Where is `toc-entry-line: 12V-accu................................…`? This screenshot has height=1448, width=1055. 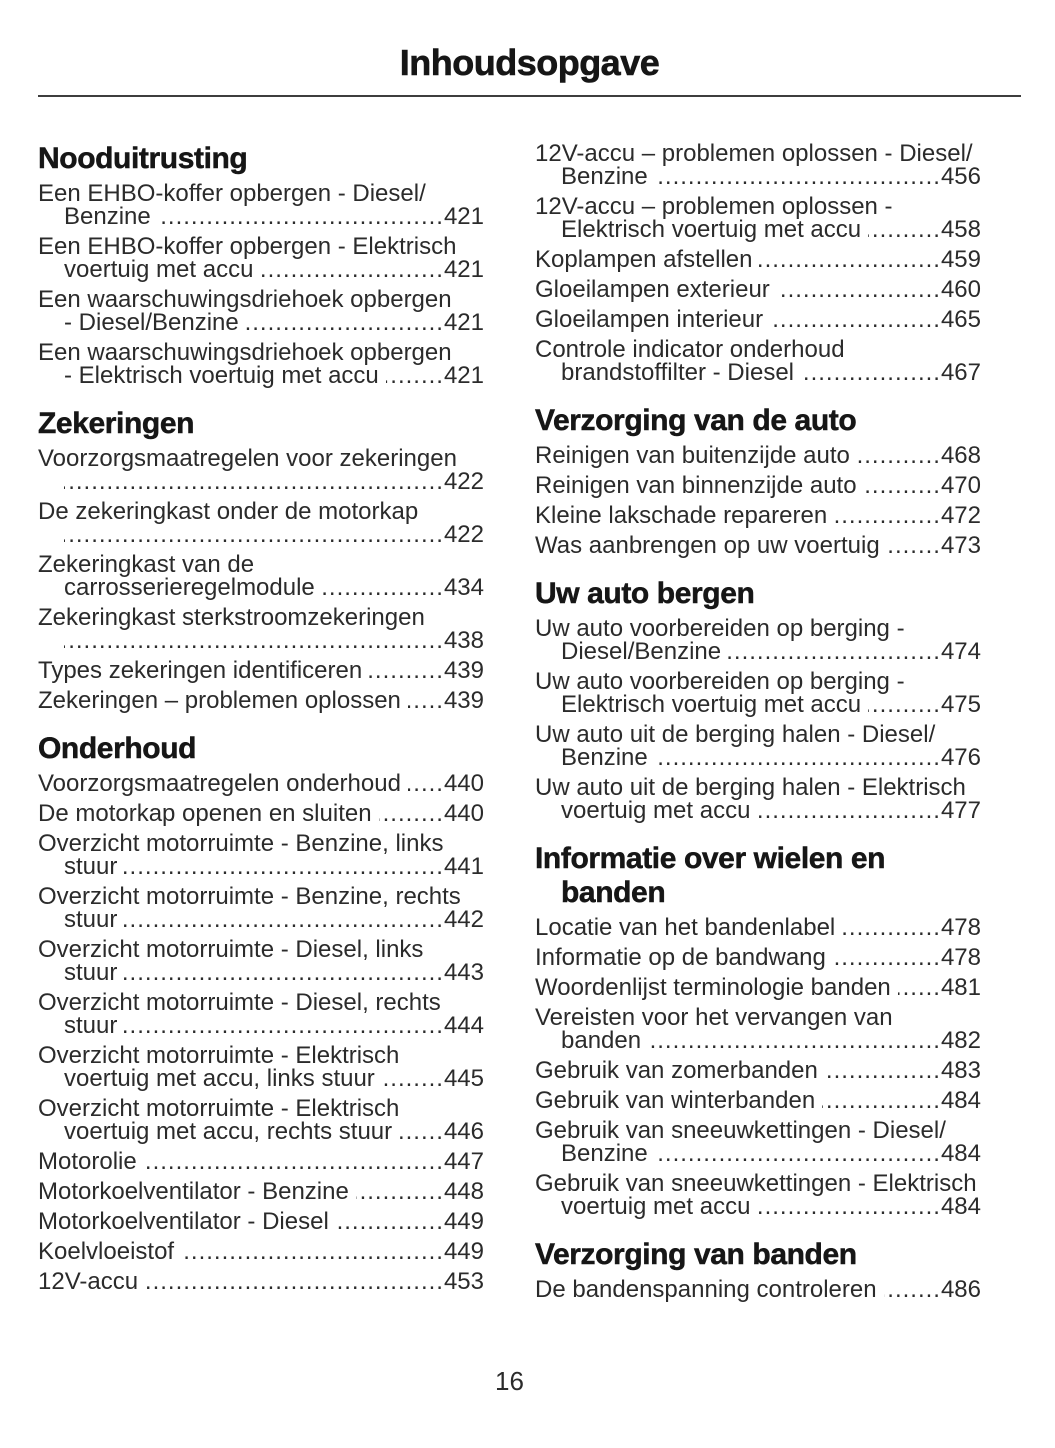 toc-entry-line: 12V-accu................................… is located at coordinates (261, 1282).